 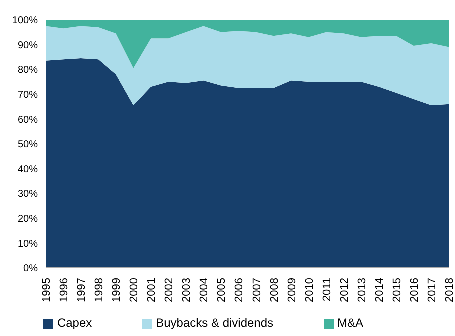 What do you see at coordinates (28, 145) in the screenshot?
I see `y-tick-label: 50%` at bounding box center [28, 145].